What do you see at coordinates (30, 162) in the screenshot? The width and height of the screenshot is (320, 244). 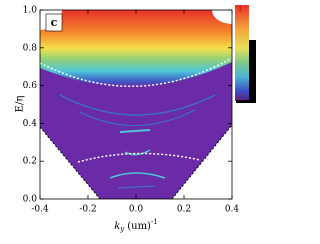 I see `y-tick-label: 0.2` at bounding box center [30, 162].